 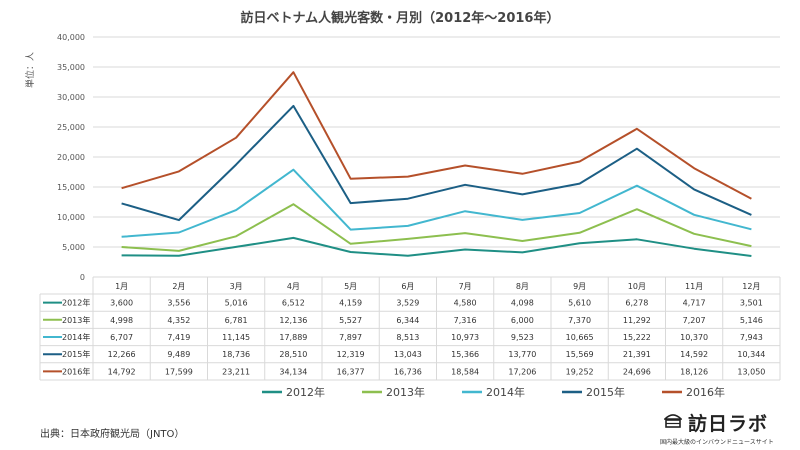 I want to click on category-label: 5月, so click(x=350, y=286).